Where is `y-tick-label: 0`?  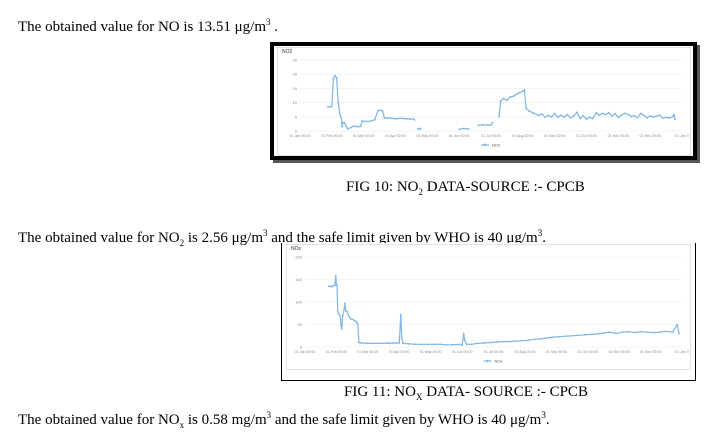
y-tick-label: 0 is located at coordinates (296, 131).